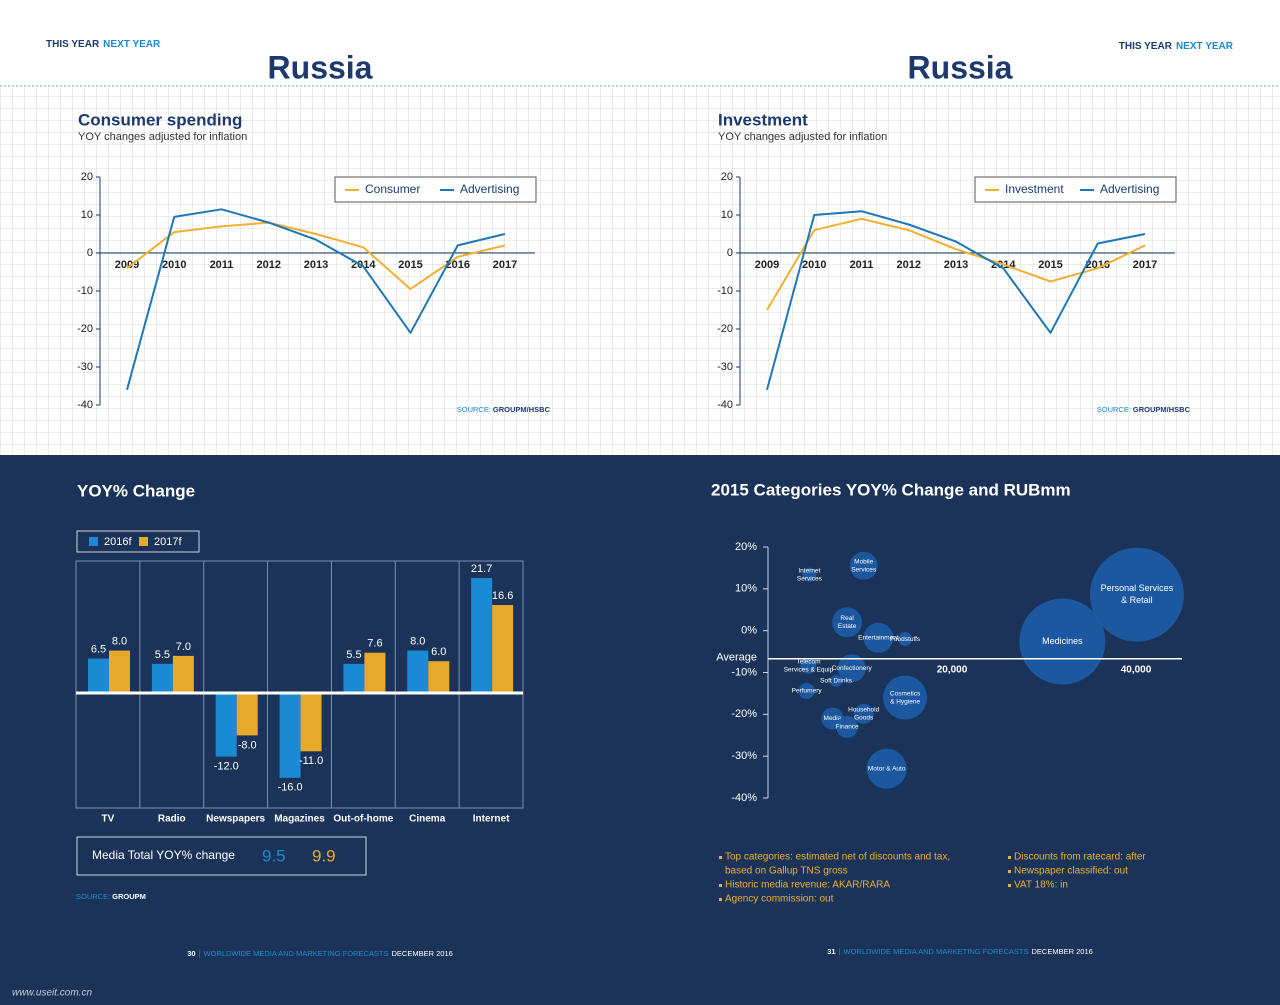 The image size is (1280, 1005). What do you see at coordinates (736, 658) in the screenshot?
I see `average-label: Average` at bounding box center [736, 658].